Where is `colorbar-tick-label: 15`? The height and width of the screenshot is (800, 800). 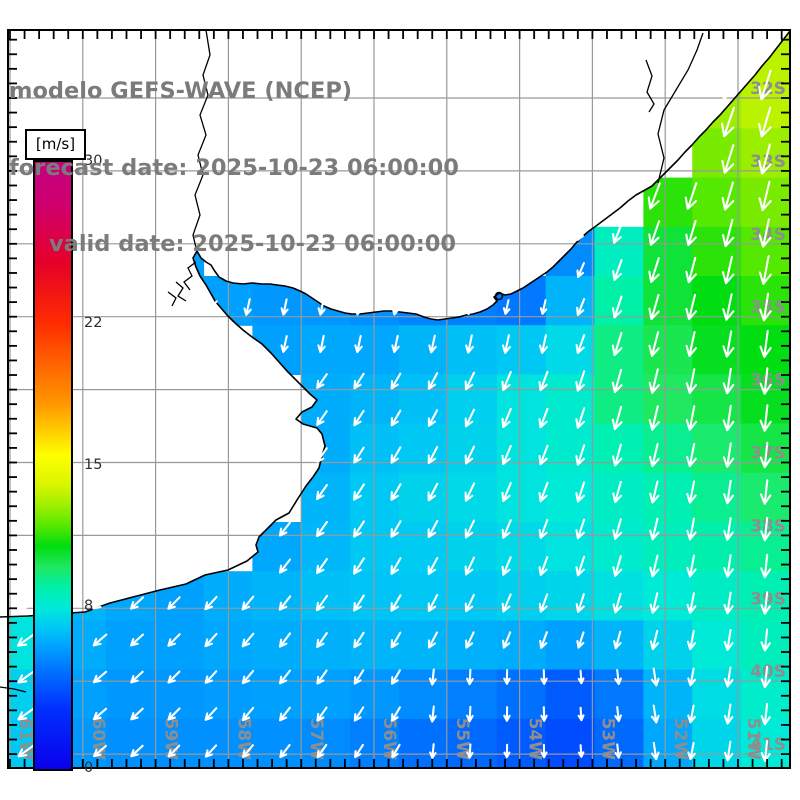
colorbar-tick-label: 15 is located at coordinates (93, 464).